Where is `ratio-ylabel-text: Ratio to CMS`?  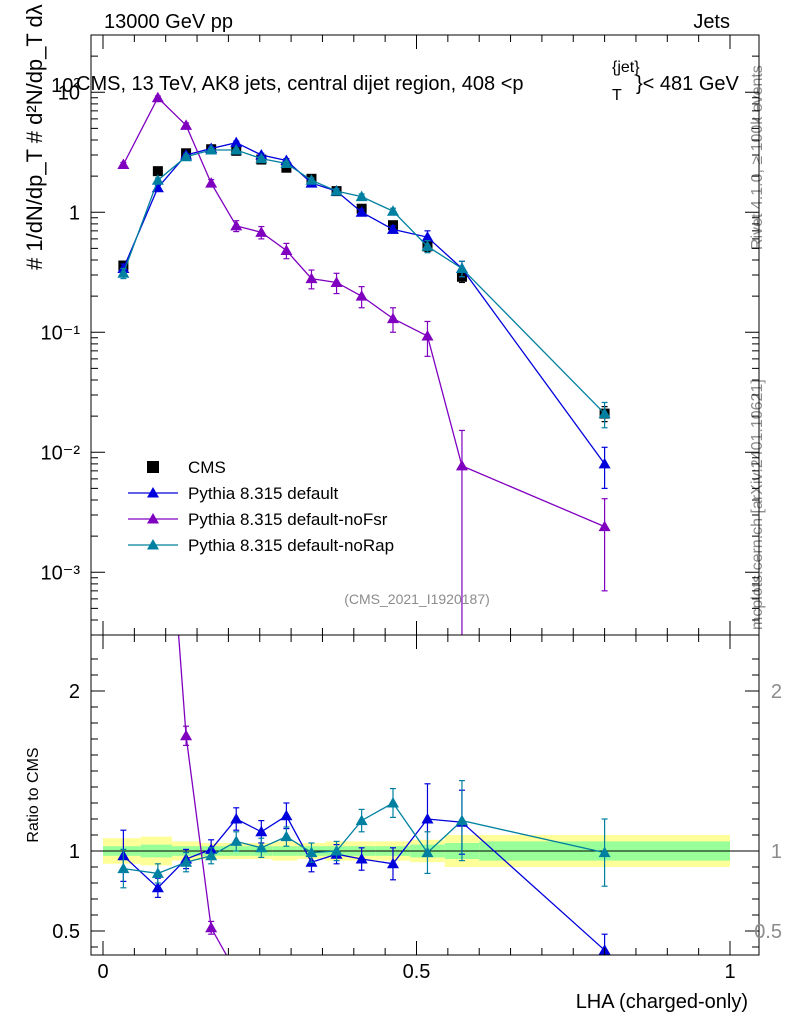 ratio-ylabel-text: Ratio to CMS is located at coordinates (33, 794).